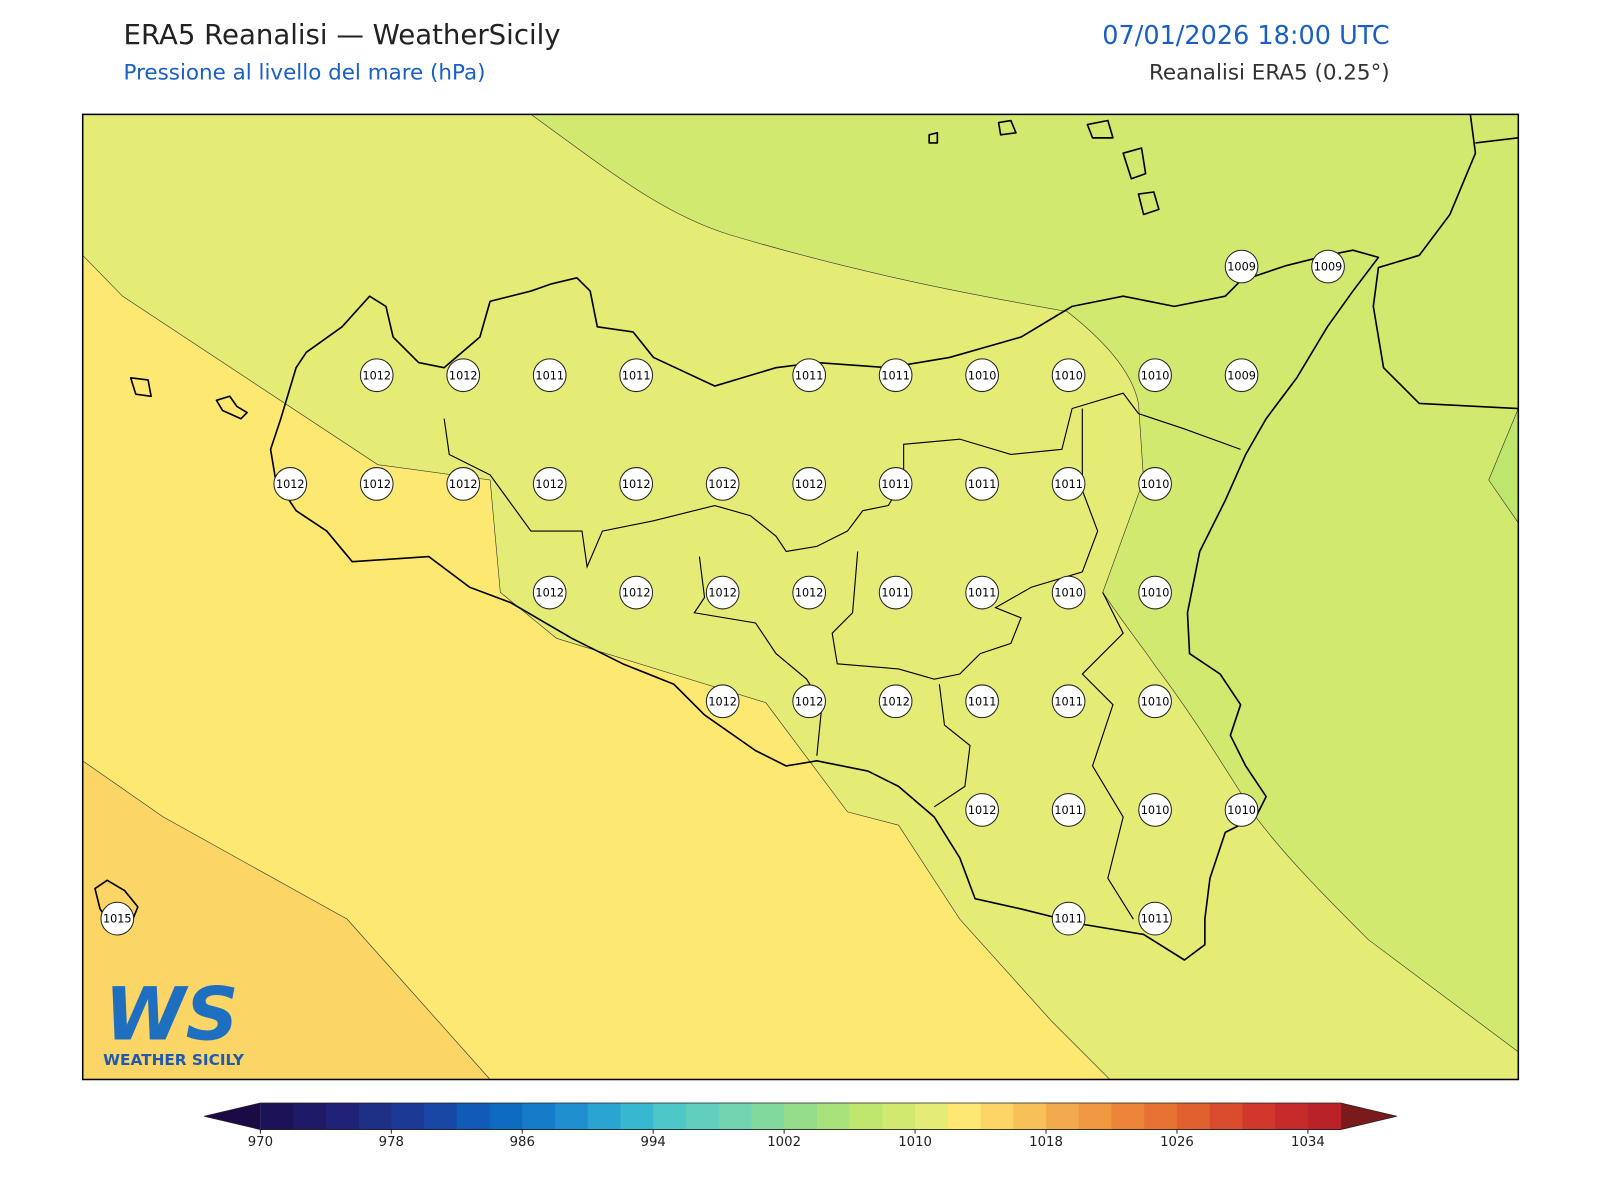 The width and height of the screenshot is (1600, 1200). I want to click on colorbar-extend, so click(1368, 1116).